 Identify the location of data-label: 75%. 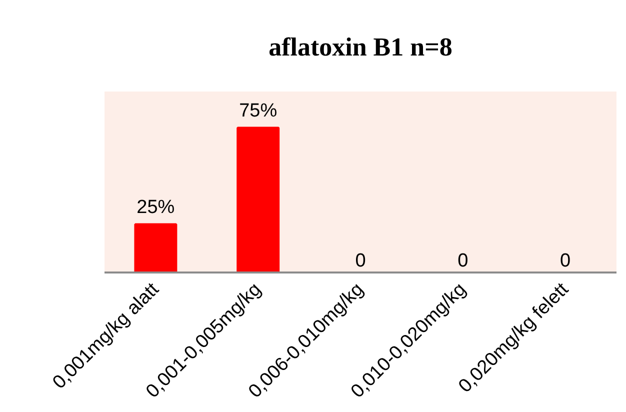
(258, 111).